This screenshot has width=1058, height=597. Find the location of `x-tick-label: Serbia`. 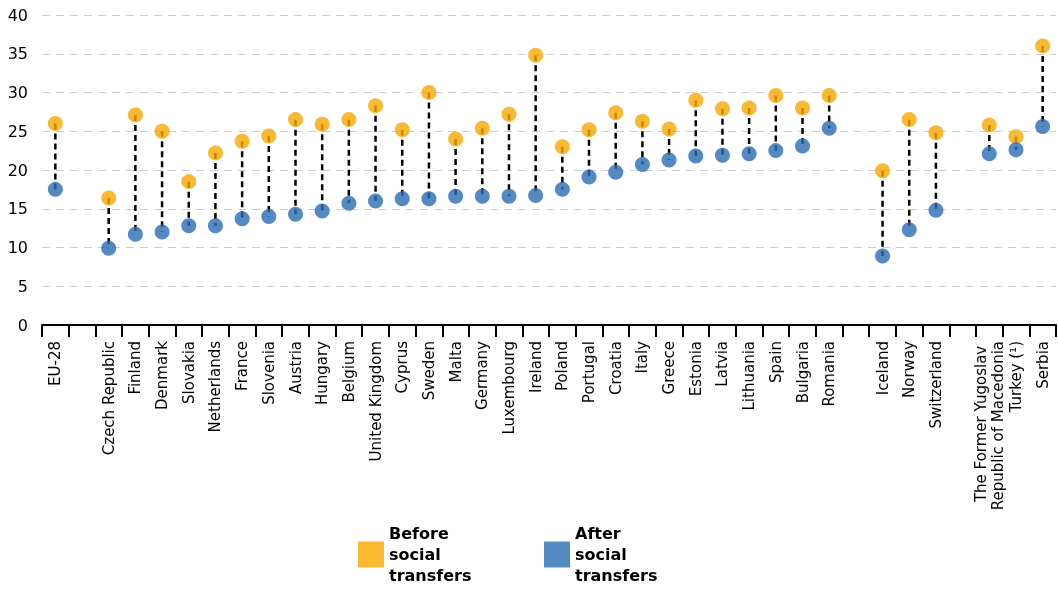

x-tick-label: Serbia is located at coordinates (1042, 365).